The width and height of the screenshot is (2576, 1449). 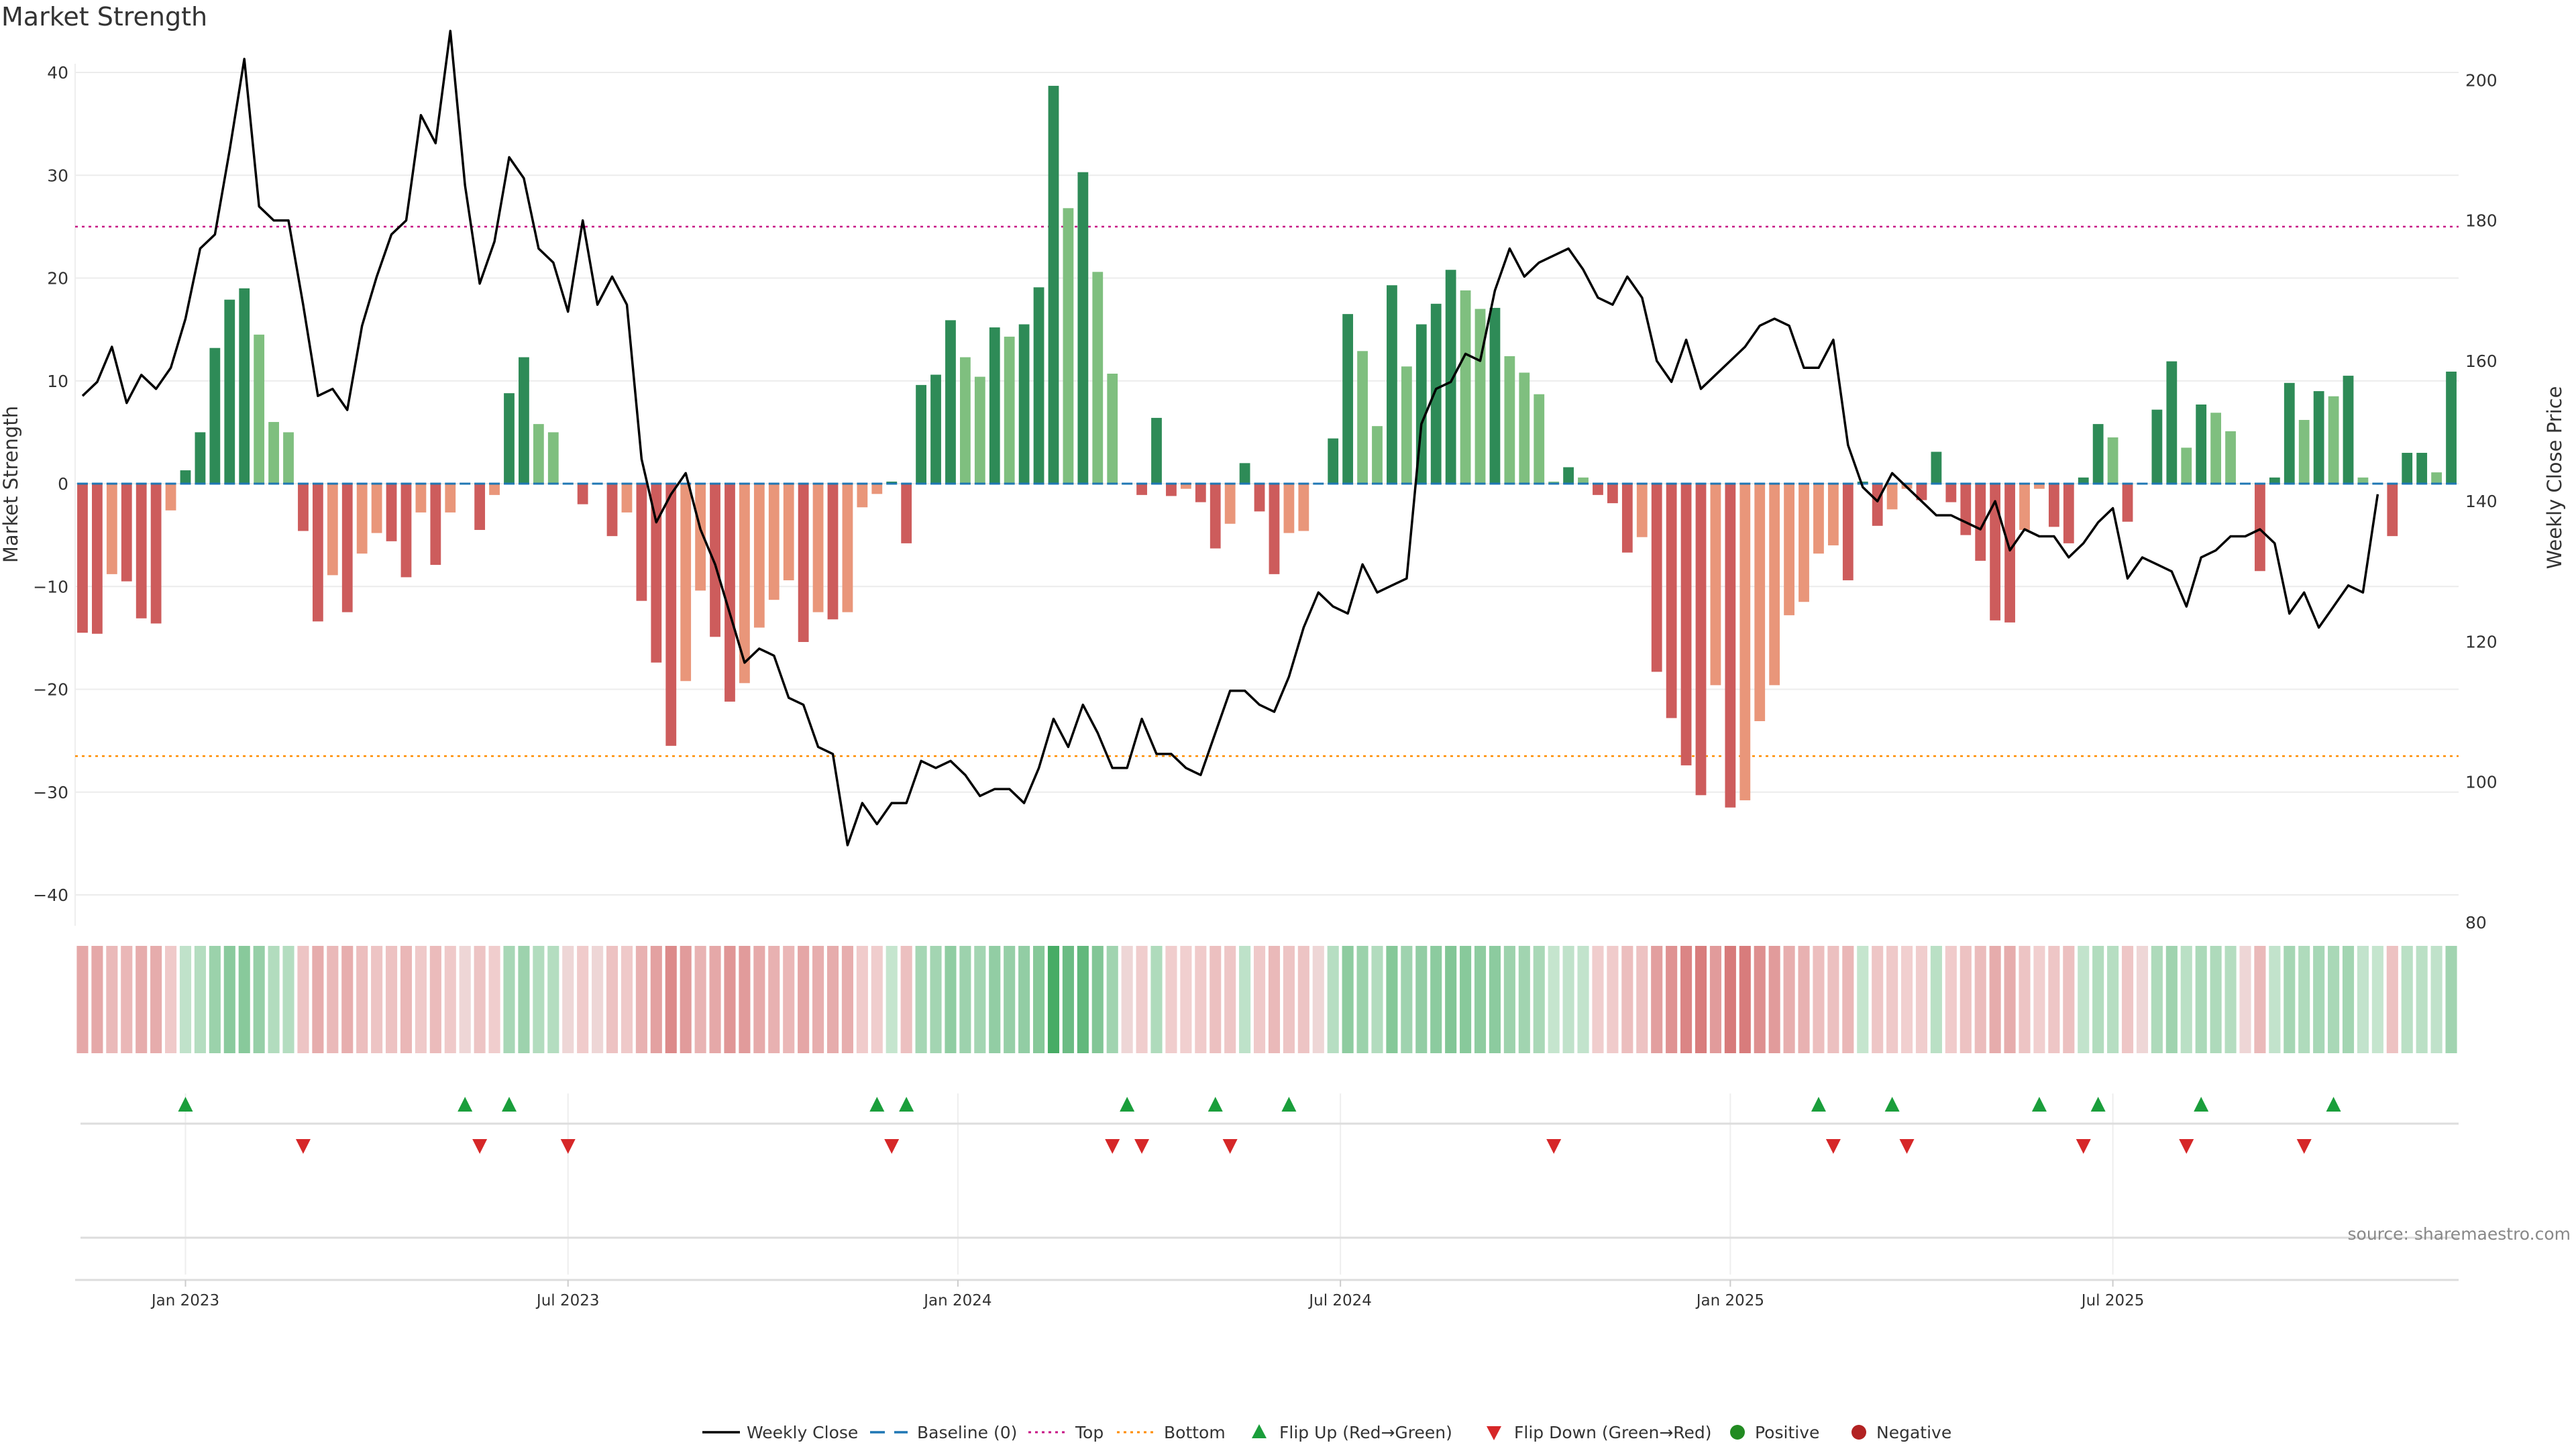 I want to click on x-tick-label: Jul 2023, so click(x=567, y=1300).